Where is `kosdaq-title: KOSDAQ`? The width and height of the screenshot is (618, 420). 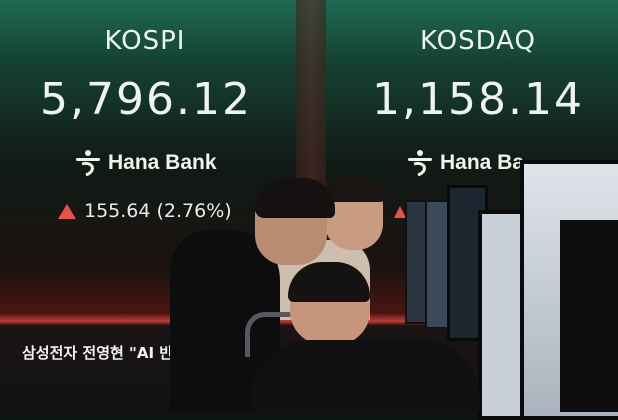
kosdaq-title: KOSDAQ is located at coordinates (478, 41).